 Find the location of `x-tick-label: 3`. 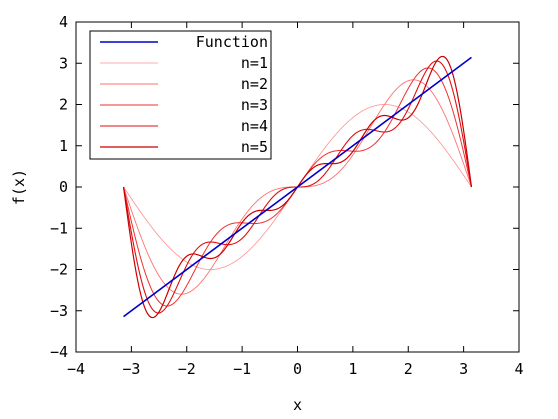

x-tick-label: 3 is located at coordinates (463, 369).